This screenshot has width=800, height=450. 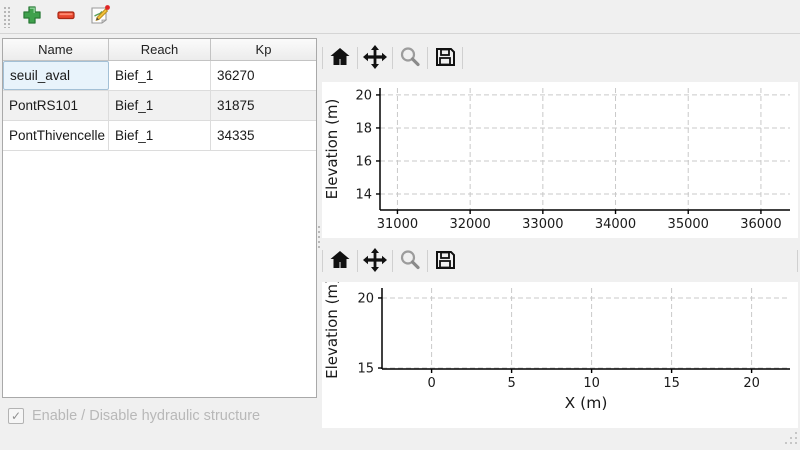 I want to click on enable-structure-label: Enable / Disable hydraulic structure, so click(x=146, y=416).